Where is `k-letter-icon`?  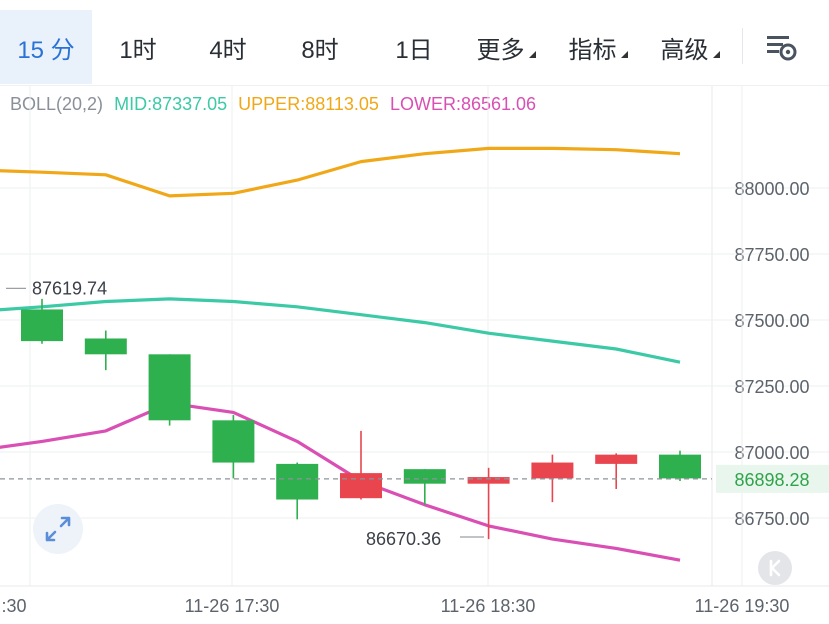
k-letter-icon is located at coordinates (775, 568).